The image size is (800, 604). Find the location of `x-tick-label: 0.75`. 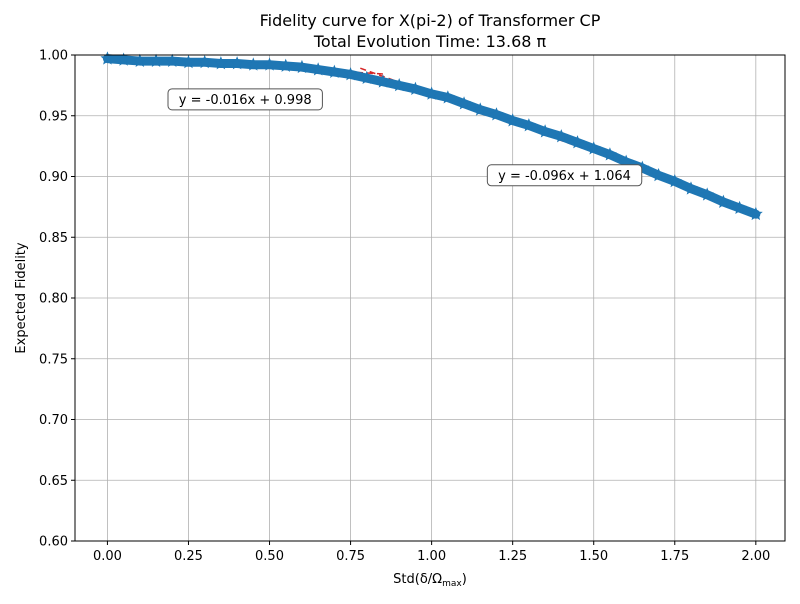

x-tick-label: 0.75 is located at coordinates (350, 556).